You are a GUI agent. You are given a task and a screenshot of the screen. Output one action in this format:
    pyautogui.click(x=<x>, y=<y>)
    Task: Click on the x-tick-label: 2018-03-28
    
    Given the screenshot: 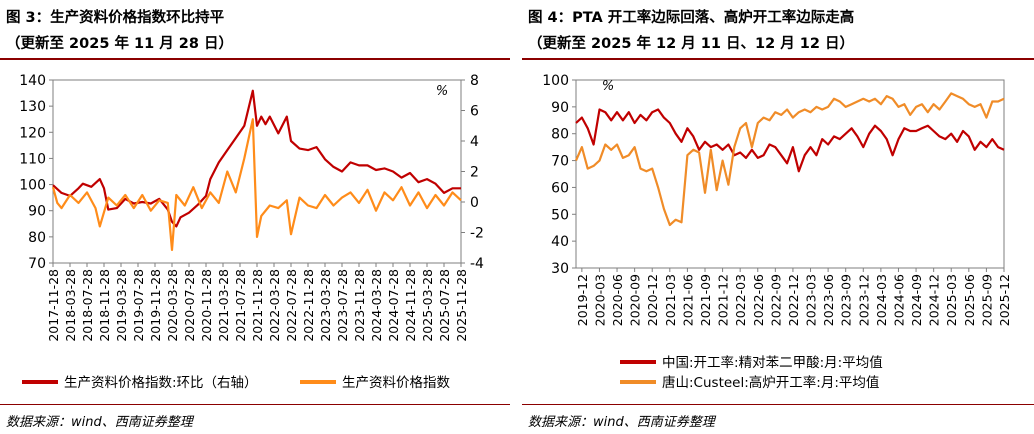 What is the action you would take?
    pyautogui.click(x=70, y=305)
    